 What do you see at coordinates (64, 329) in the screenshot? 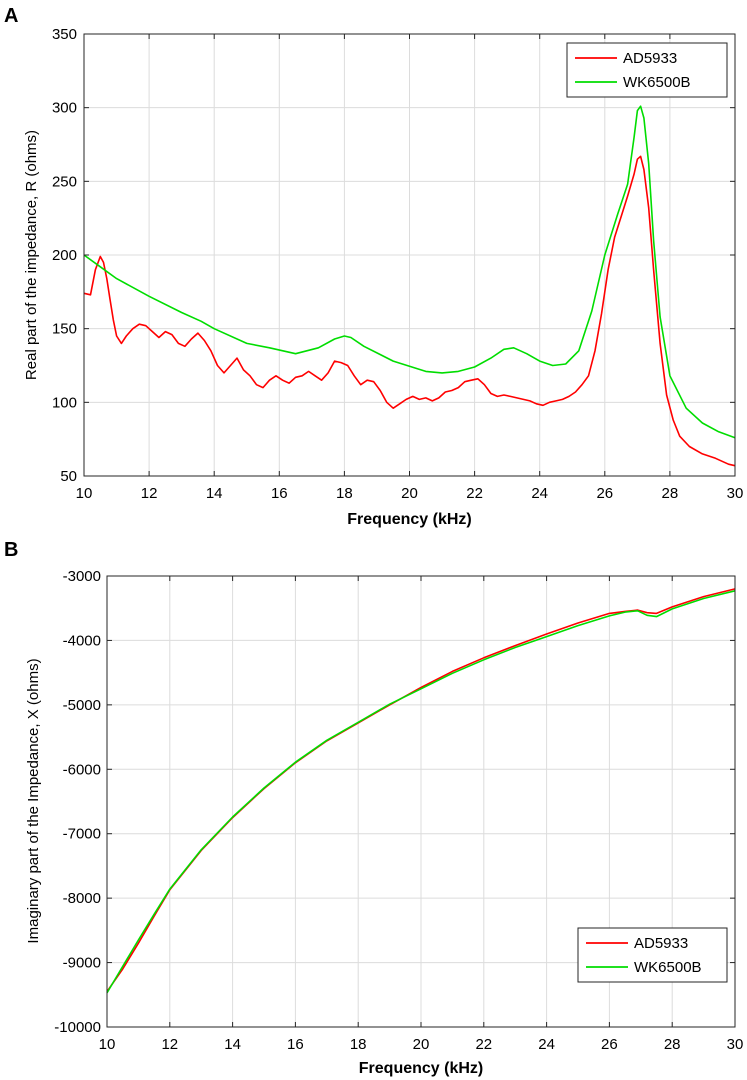
I see `y-tick-label: 150` at bounding box center [64, 329].